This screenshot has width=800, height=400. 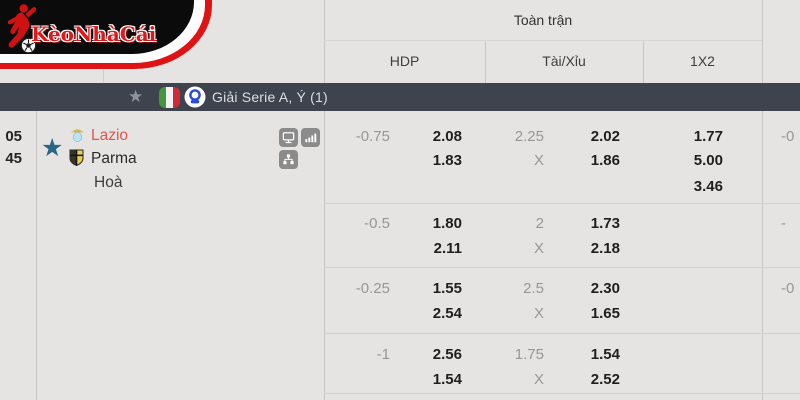 What do you see at coordinates (108, 182) in the screenshot?
I see `draw-result-label: Hoà` at bounding box center [108, 182].